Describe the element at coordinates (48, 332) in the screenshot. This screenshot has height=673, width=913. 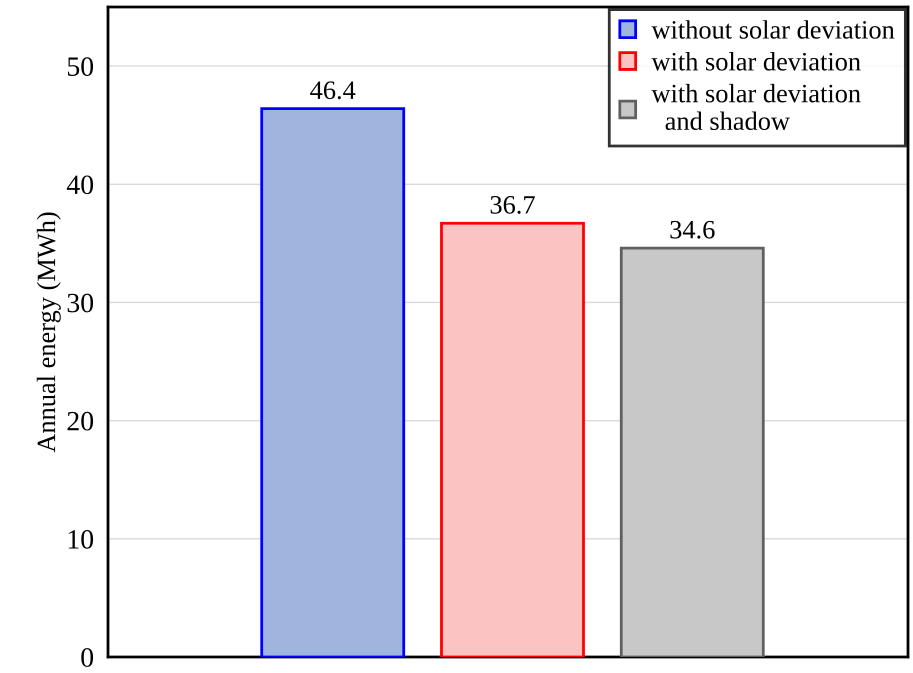
I see `y-axis-title: Annual energy (MWh)` at that location.